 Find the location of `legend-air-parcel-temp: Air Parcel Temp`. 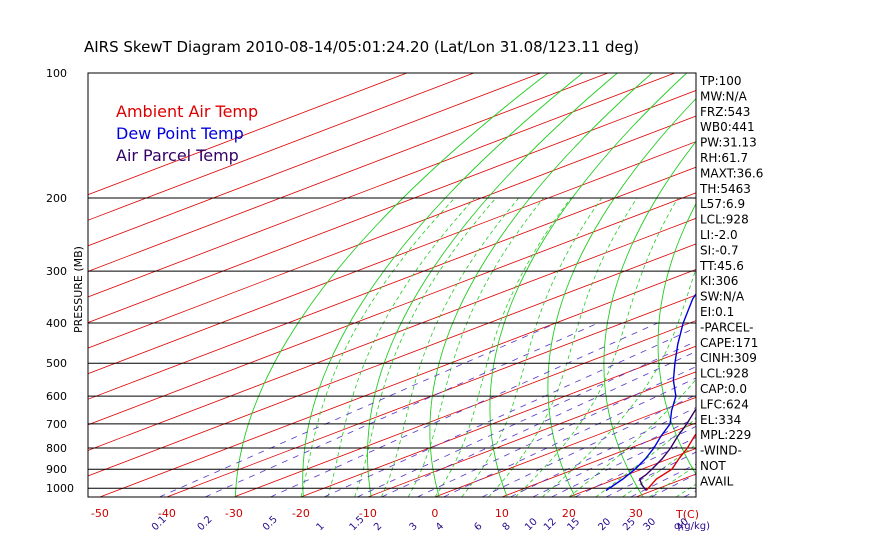

legend-air-parcel-temp: Air Parcel Temp is located at coordinates (177, 155).